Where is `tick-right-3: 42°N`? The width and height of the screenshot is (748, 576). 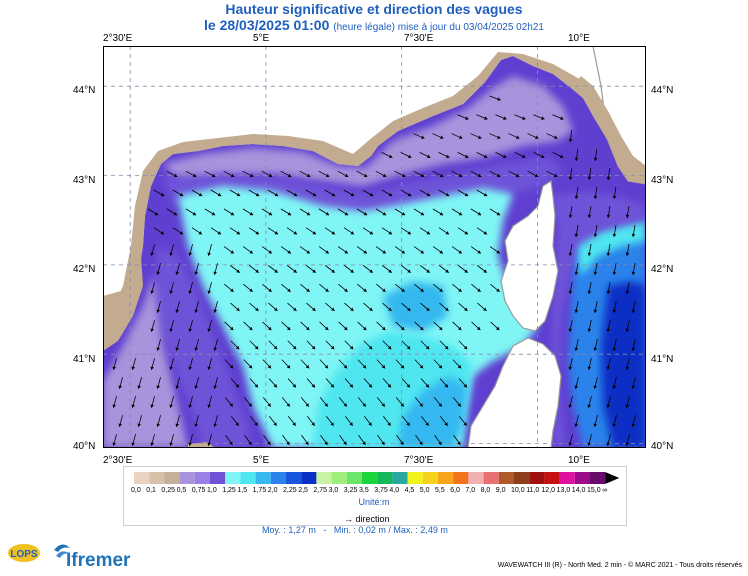
tick-right-3: 42°N is located at coordinates (662, 269).